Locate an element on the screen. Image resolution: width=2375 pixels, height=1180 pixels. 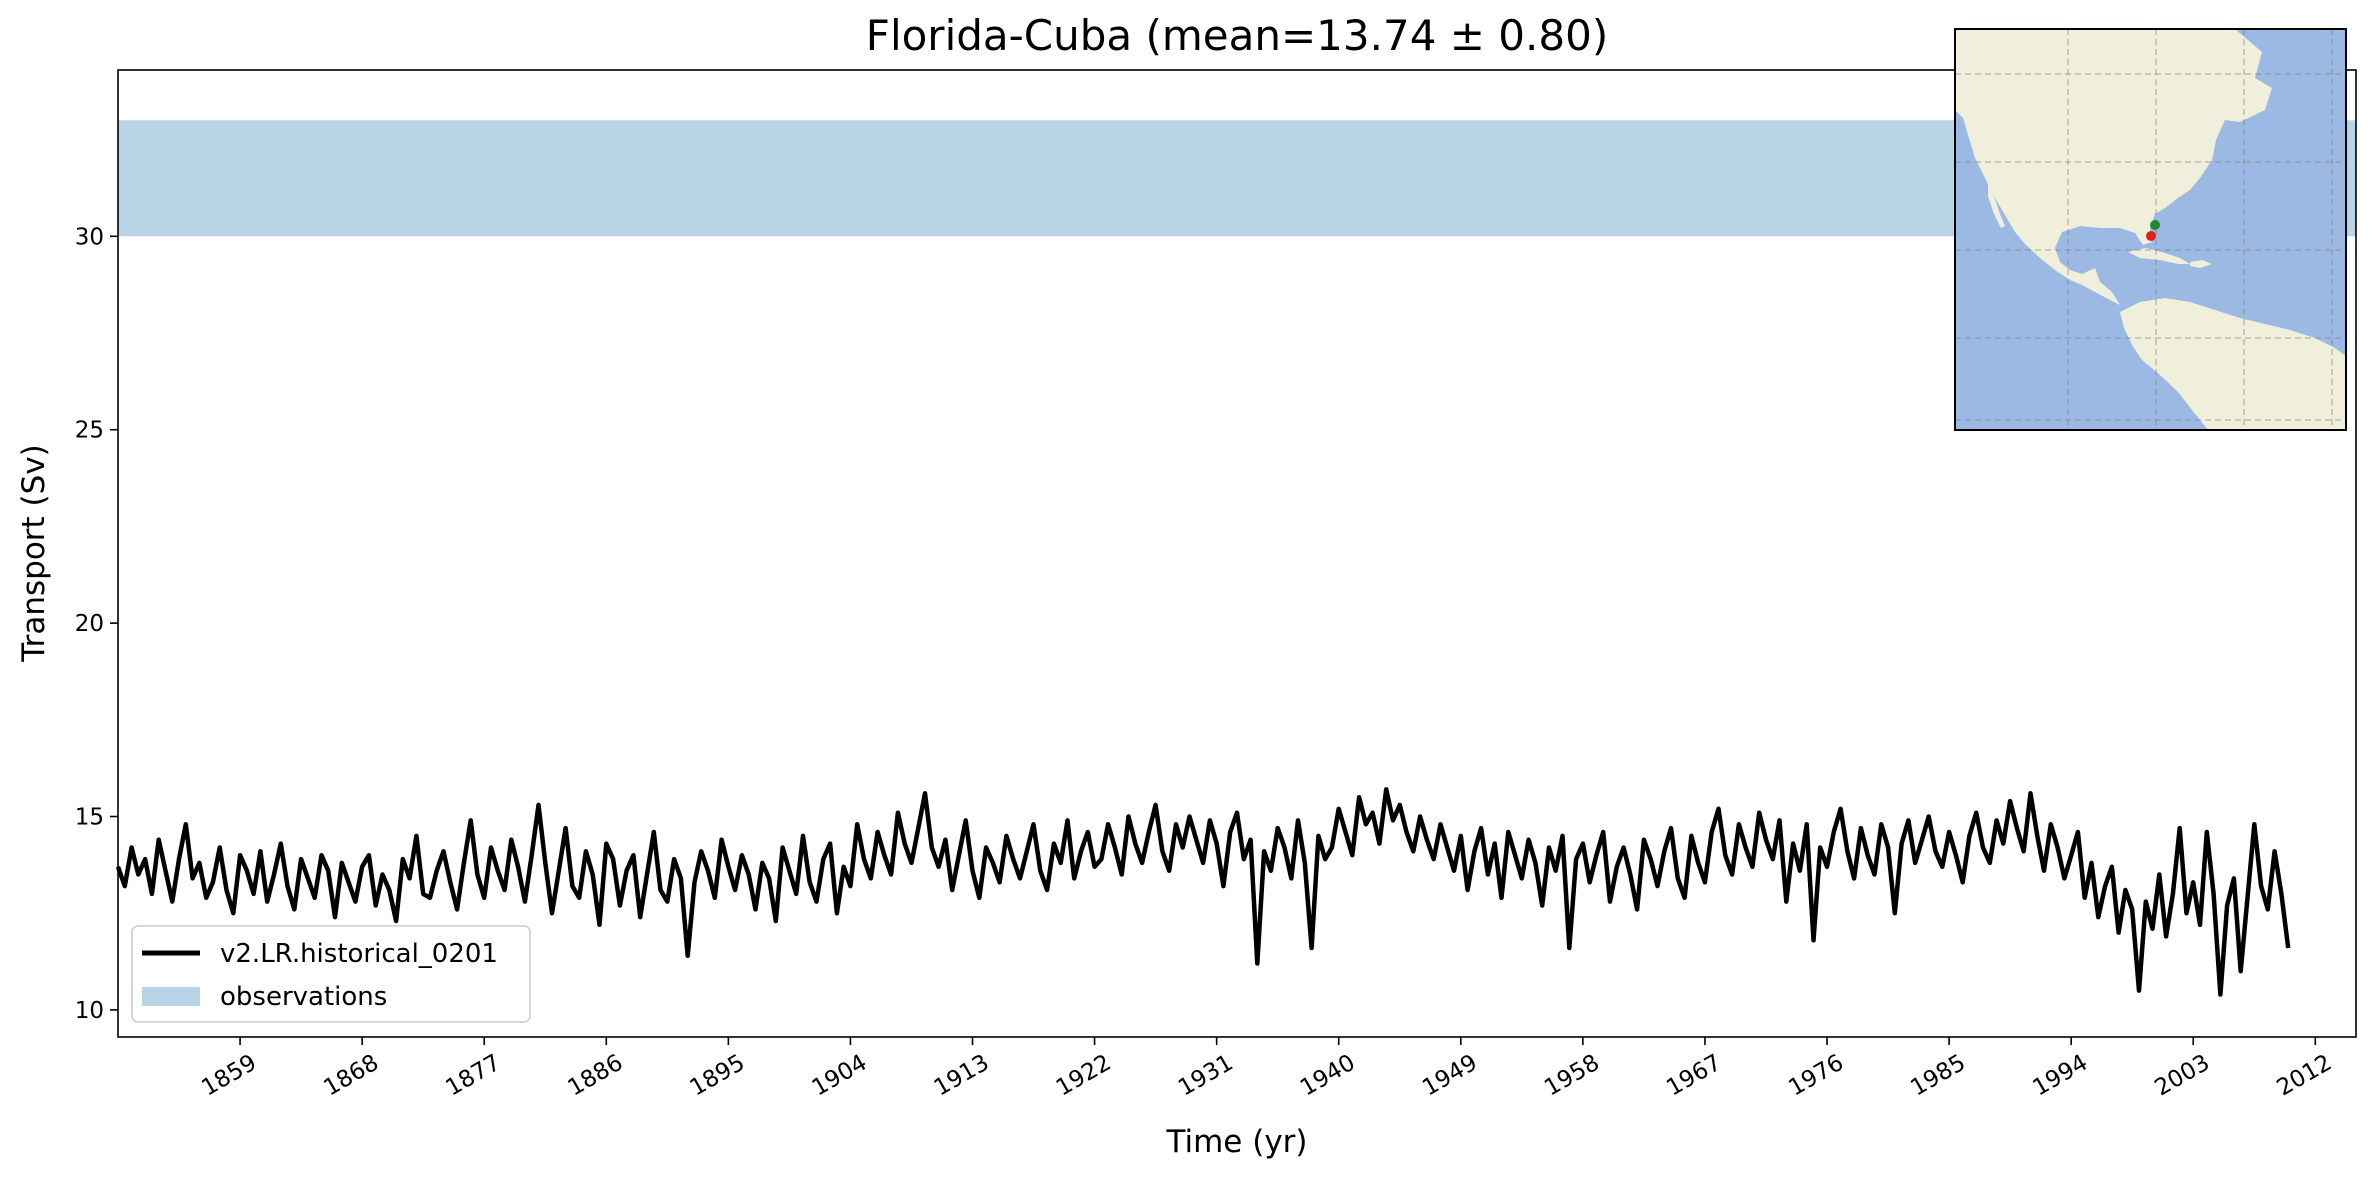
x-tick-label: 1895 is located at coordinates (718, 1076).